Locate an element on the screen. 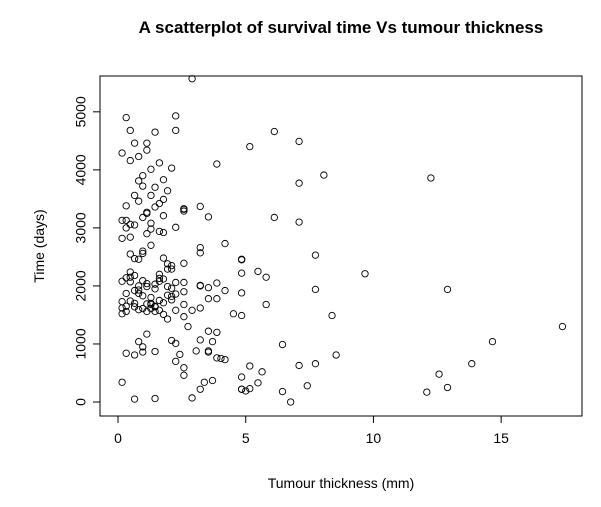 The height and width of the screenshot is (507, 601). x-tick-label: 5 is located at coordinates (246, 438).